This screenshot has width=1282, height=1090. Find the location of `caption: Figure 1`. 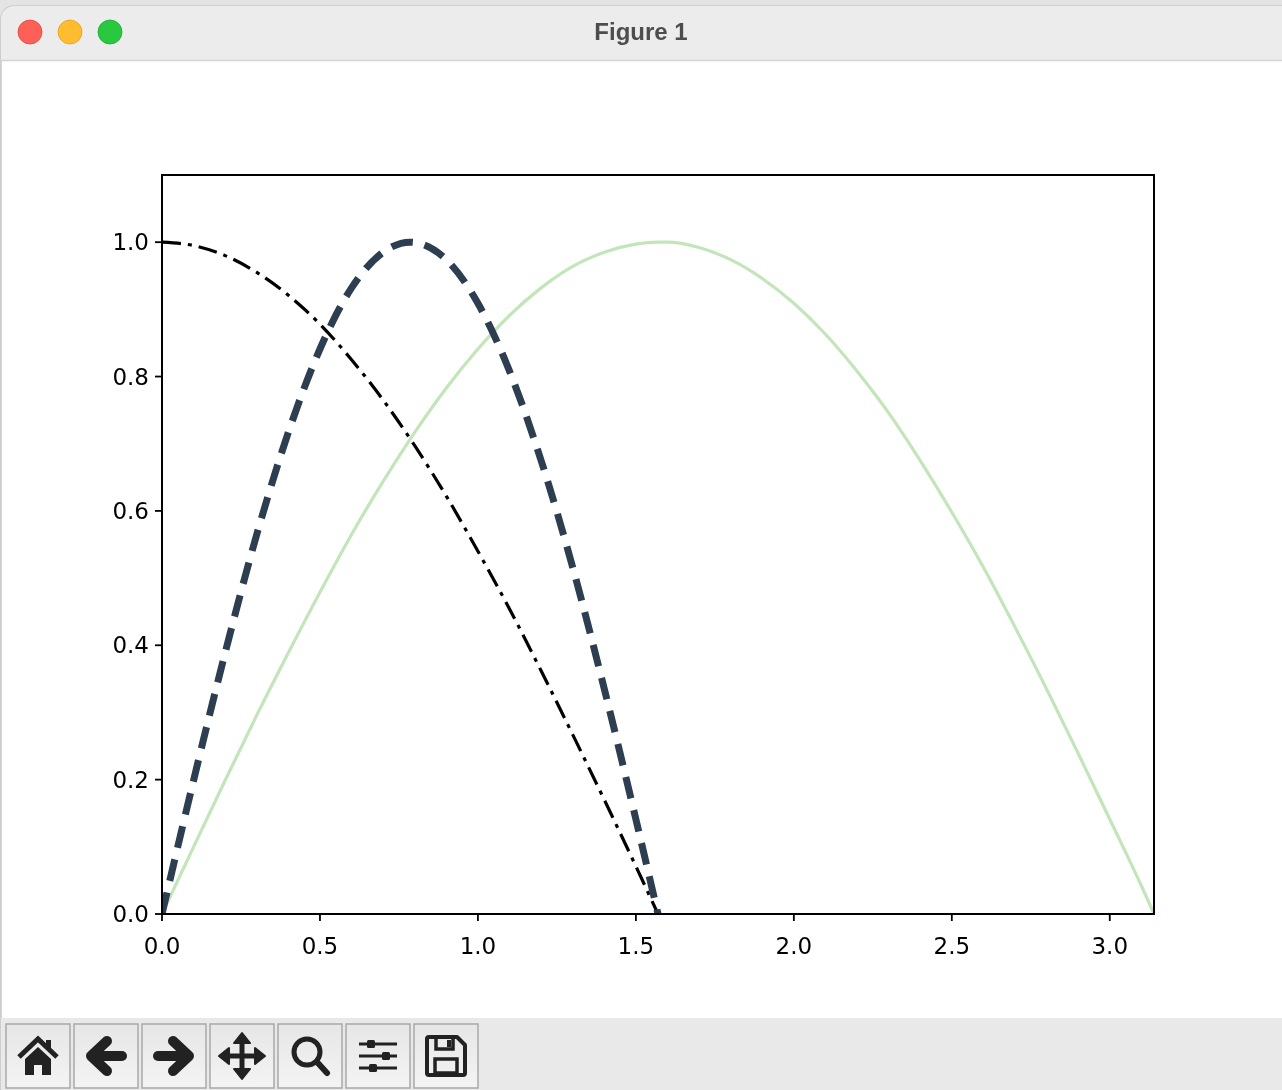

caption: Figure 1 is located at coordinates (641, 32).